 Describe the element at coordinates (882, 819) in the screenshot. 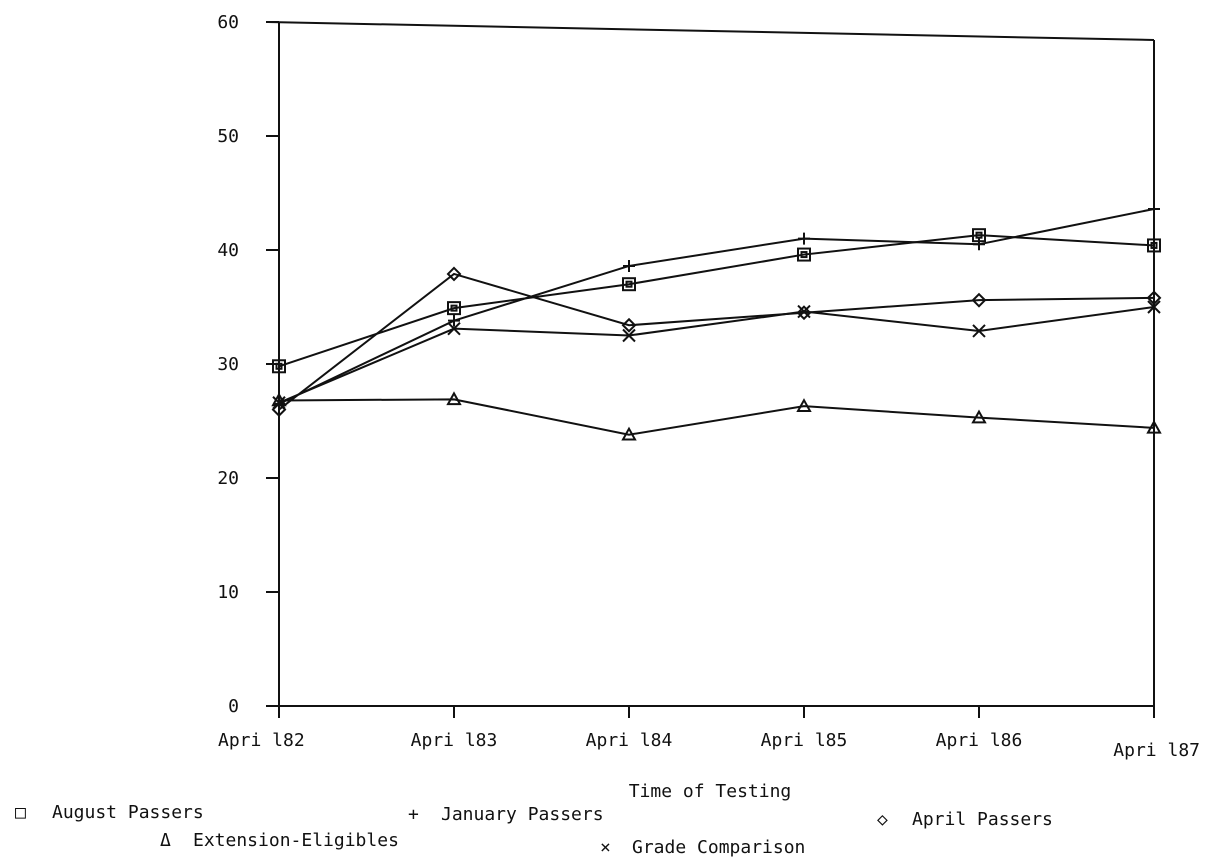

I see `legend-symbol-diamond: ◇` at that location.